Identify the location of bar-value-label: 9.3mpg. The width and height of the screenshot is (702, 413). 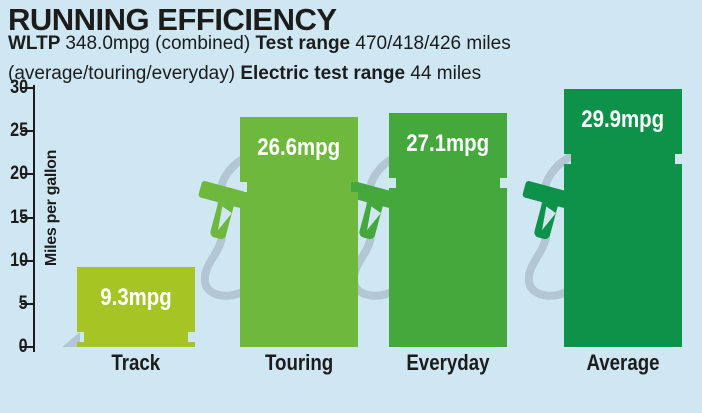
(136, 297).